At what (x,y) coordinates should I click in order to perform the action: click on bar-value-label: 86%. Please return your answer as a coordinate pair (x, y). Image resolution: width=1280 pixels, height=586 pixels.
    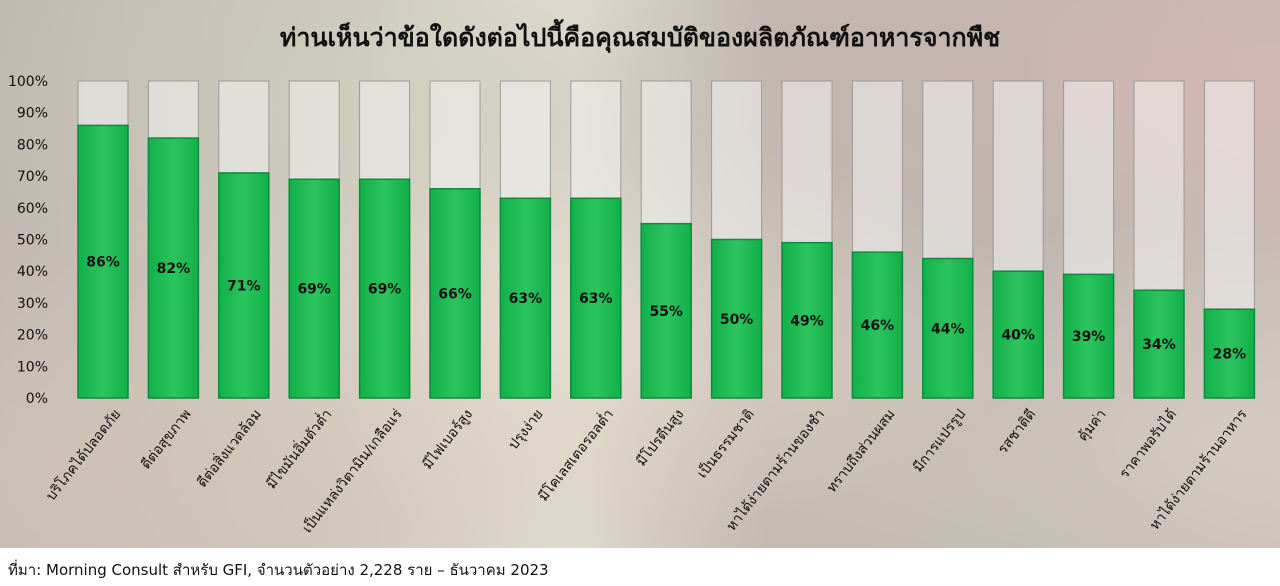
    Looking at the image, I should click on (103, 263).